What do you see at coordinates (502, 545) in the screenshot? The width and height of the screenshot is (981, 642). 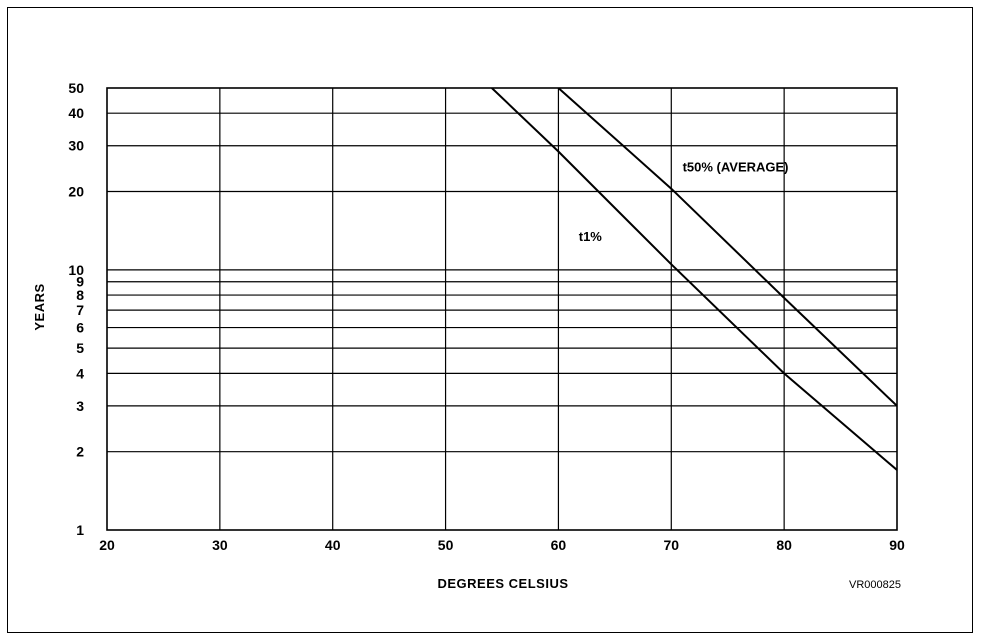 I see `x-axis-ticks: 20 30 40 50 60 70 80 90` at bounding box center [502, 545].